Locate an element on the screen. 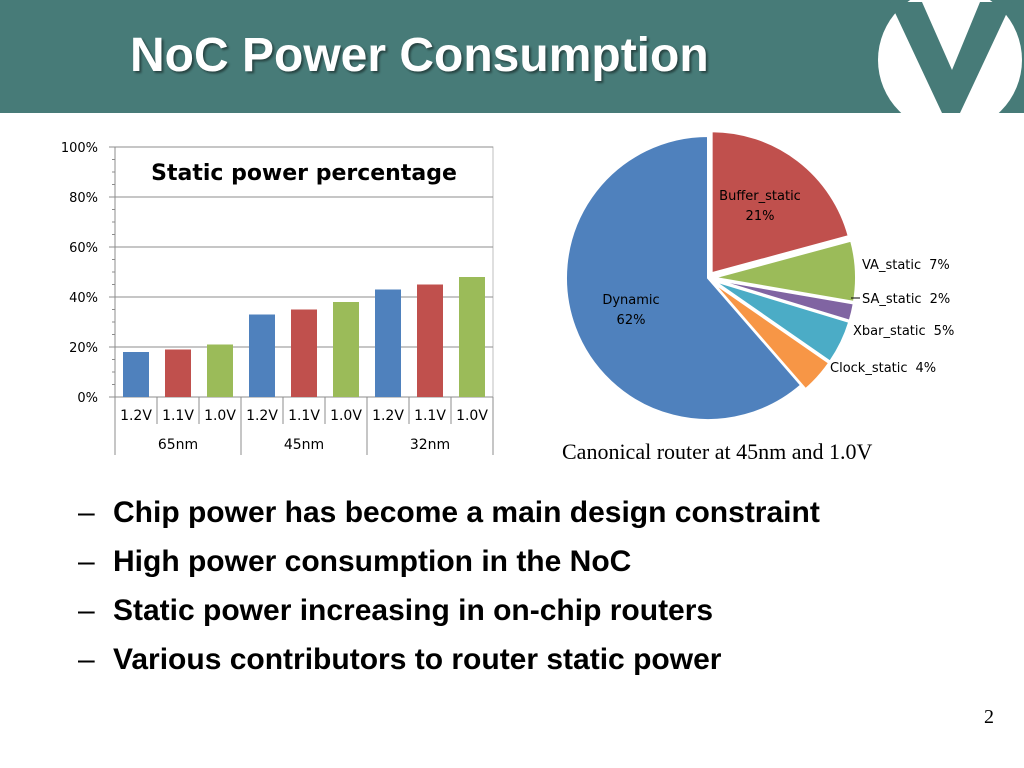 The height and width of the screenshot is (768, 1024). pie-value-label: 5% is located at coordinates (944, 331).